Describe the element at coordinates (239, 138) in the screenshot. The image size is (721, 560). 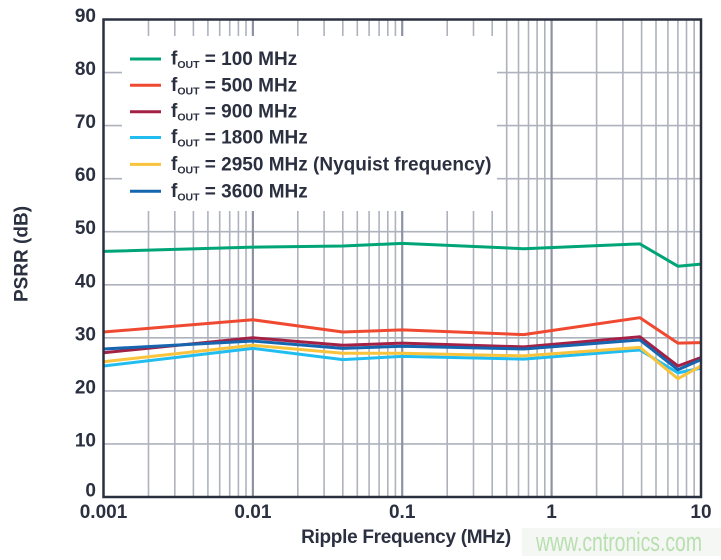
I see `svg-text: fOUT = 1800 MHz` at that location.